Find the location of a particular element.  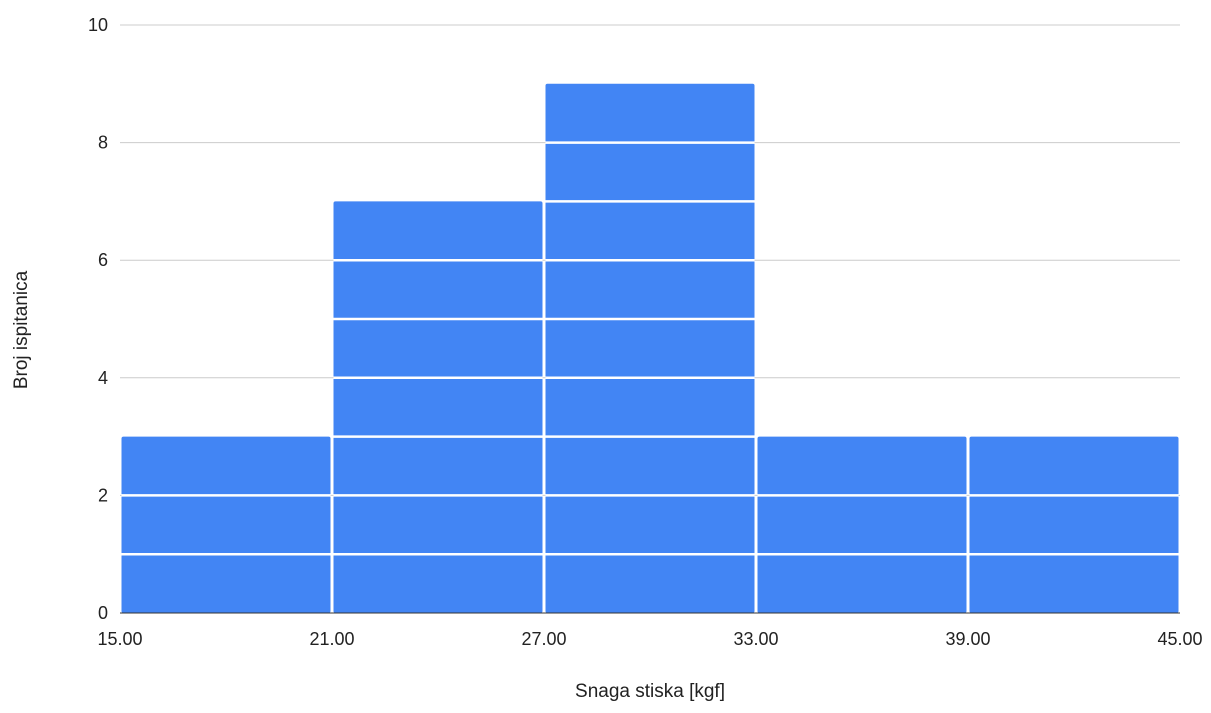

y-tick-label: 6 is located at coordinates (103, 260).